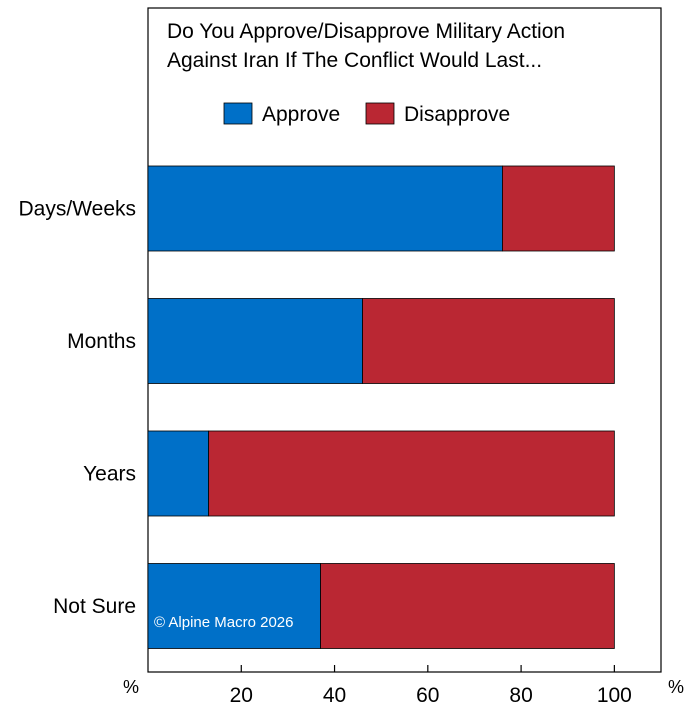 Image resolution: width=696 pixels, height=723 pixels. Describe the element at coordinates (223, 622) in the screenshot. I see `copyright-annotation: © Alpine Macro 2026` at that location.